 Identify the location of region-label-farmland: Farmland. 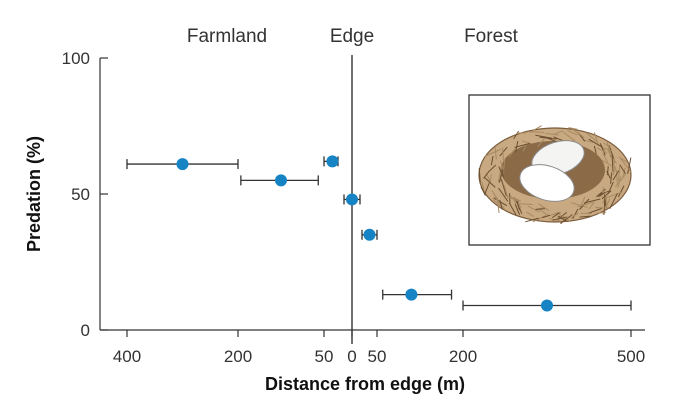
(227, 36).